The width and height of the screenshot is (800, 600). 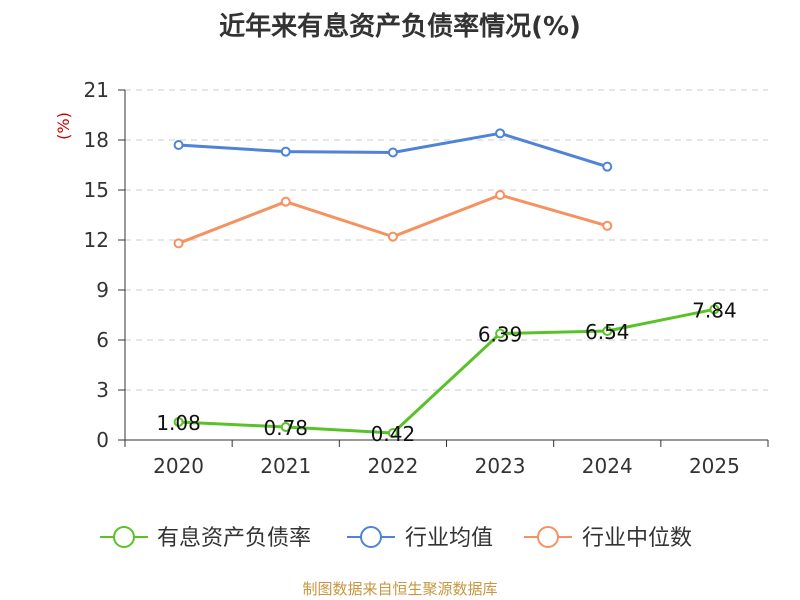 I want to click on y-tick-label: 12, so click(x=96, y=240).